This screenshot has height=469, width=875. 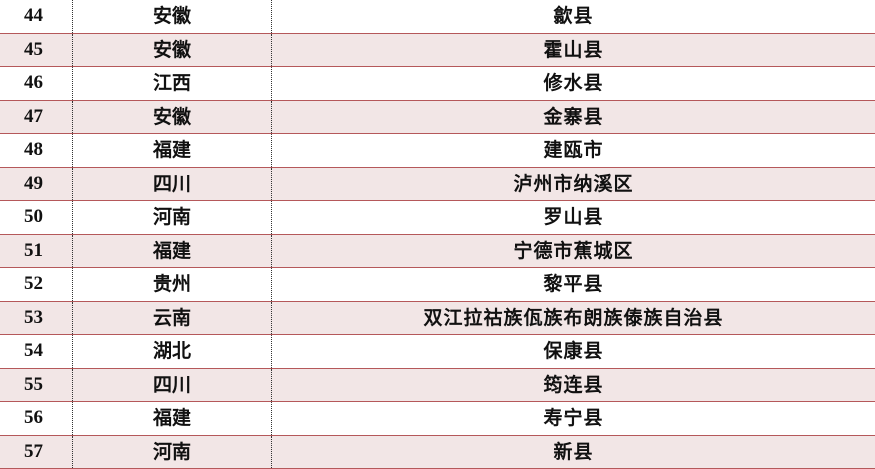 I want to click on province-cell: 湖北, so click(x=172, y=351).